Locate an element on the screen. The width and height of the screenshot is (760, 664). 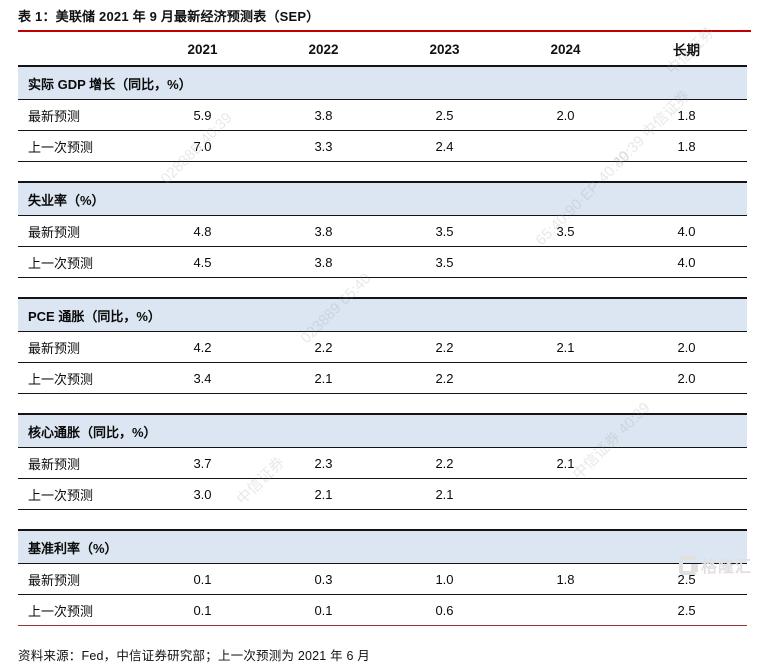
title-red-rule is located at coordinates (384, 31).